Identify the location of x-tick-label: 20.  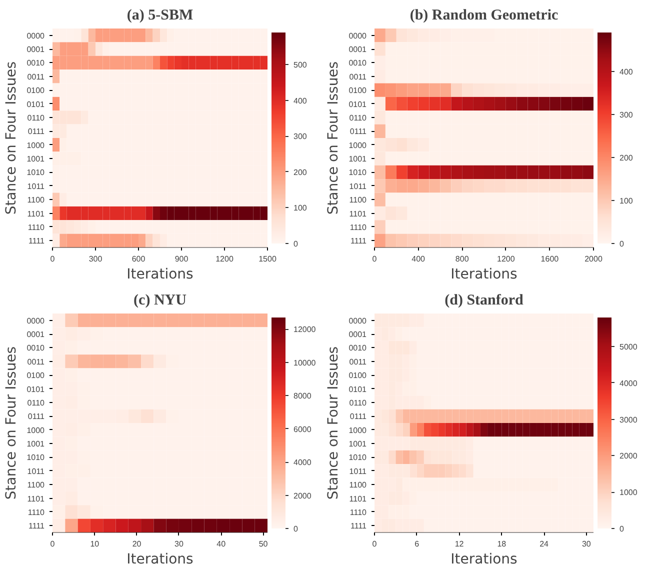
(137, 544).